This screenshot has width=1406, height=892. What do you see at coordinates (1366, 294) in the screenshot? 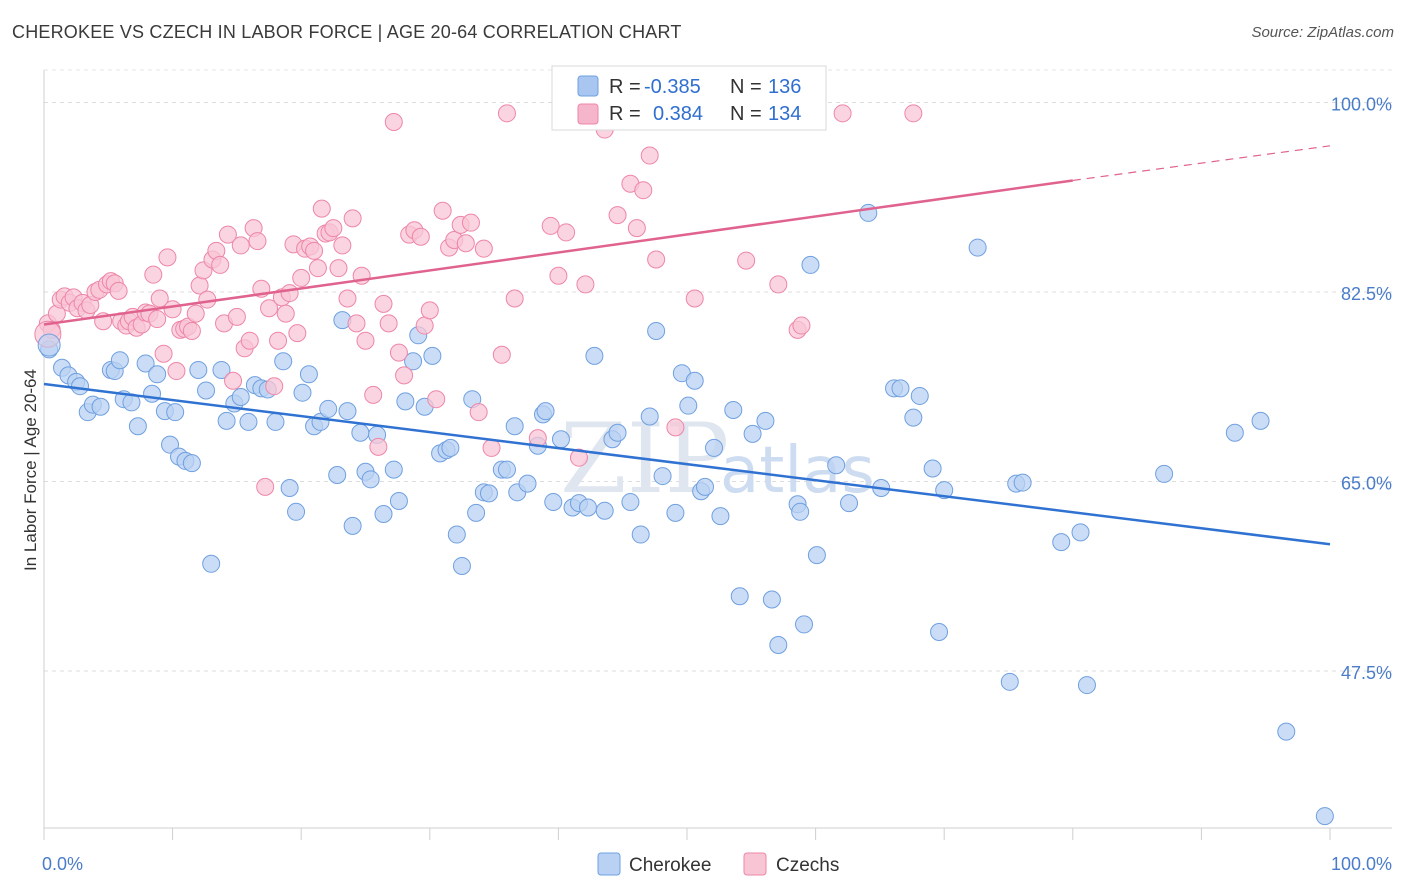
I see `y-tick-label: 82.5%` at bounding box center [1366, 294].